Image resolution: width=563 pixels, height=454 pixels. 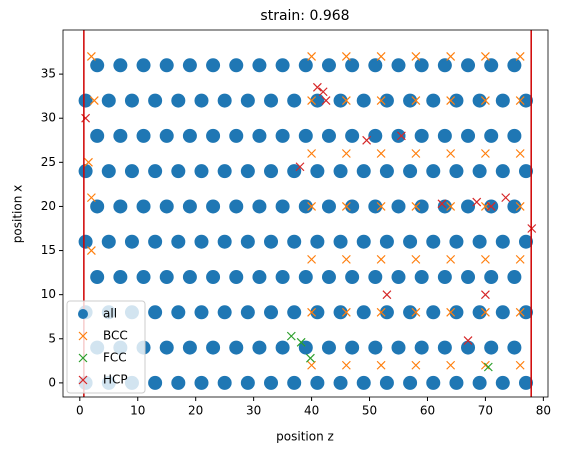 What do you see at coordinates (48, 206) in the screenshot?
I see `y-tick-label: 20` at bounding box center [48, 206].